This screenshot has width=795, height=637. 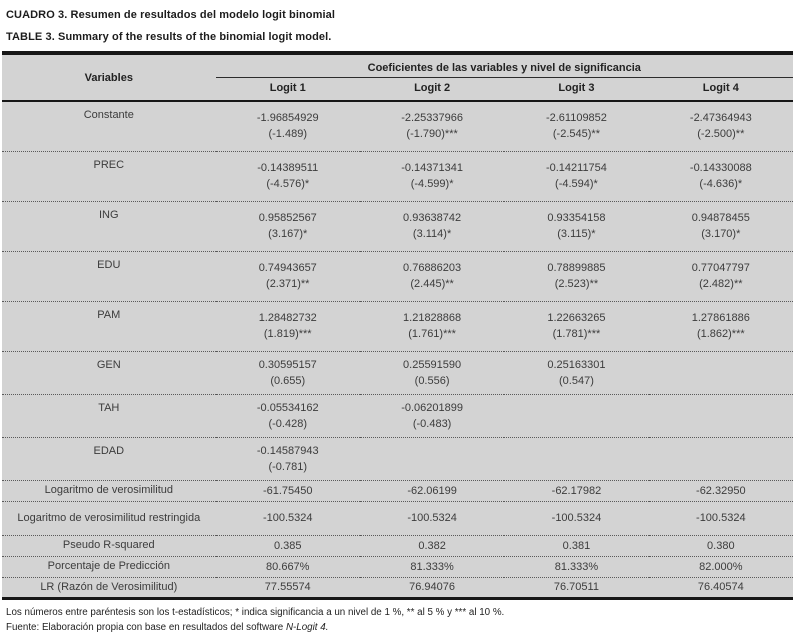 What do you see at coordinates (109, 450) in the screenshot?
I see `variable-name: EDAD` at bounding box center [109, 450].